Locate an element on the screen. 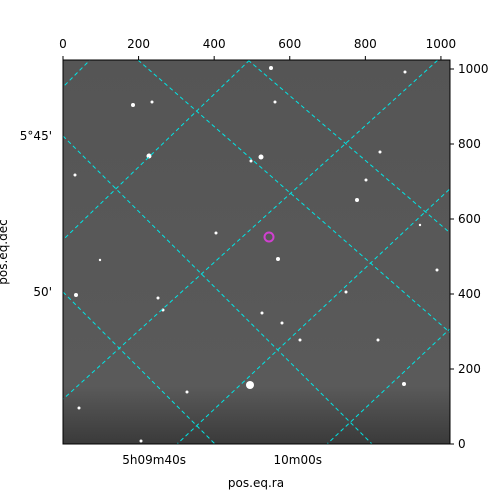 The width and height of the screenshot is (500, 504). dec-tick-label: 5°45' is located at coordinates (36, 136).